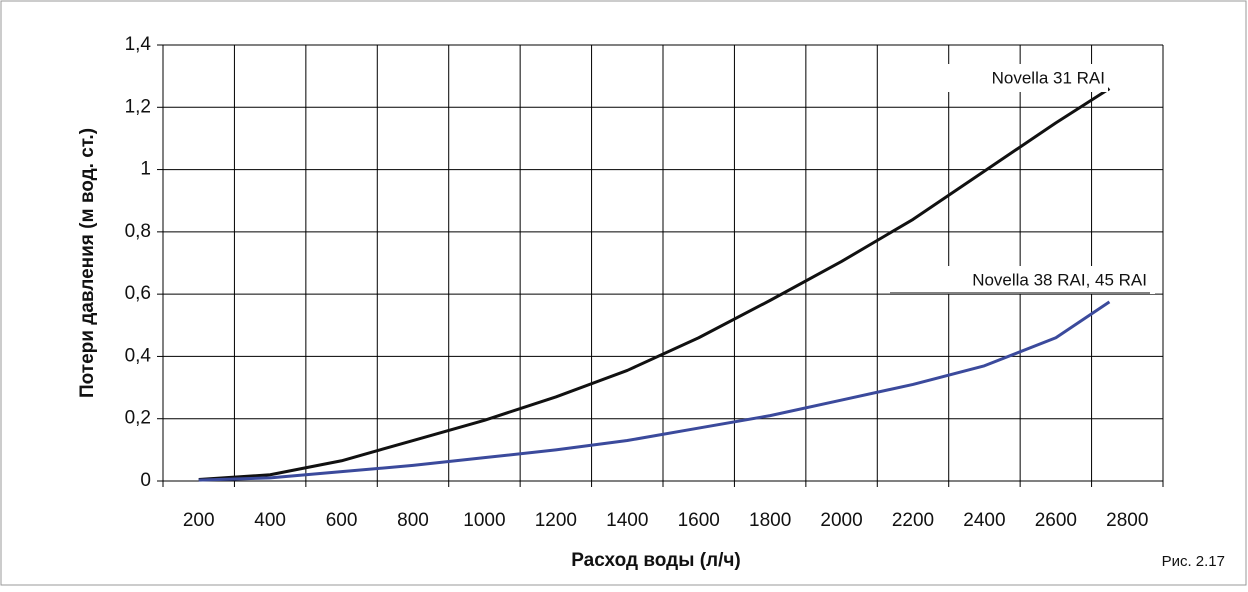  I want to click on y-axis-title: Потери давления (м вод. ст.), so click(87, 263).